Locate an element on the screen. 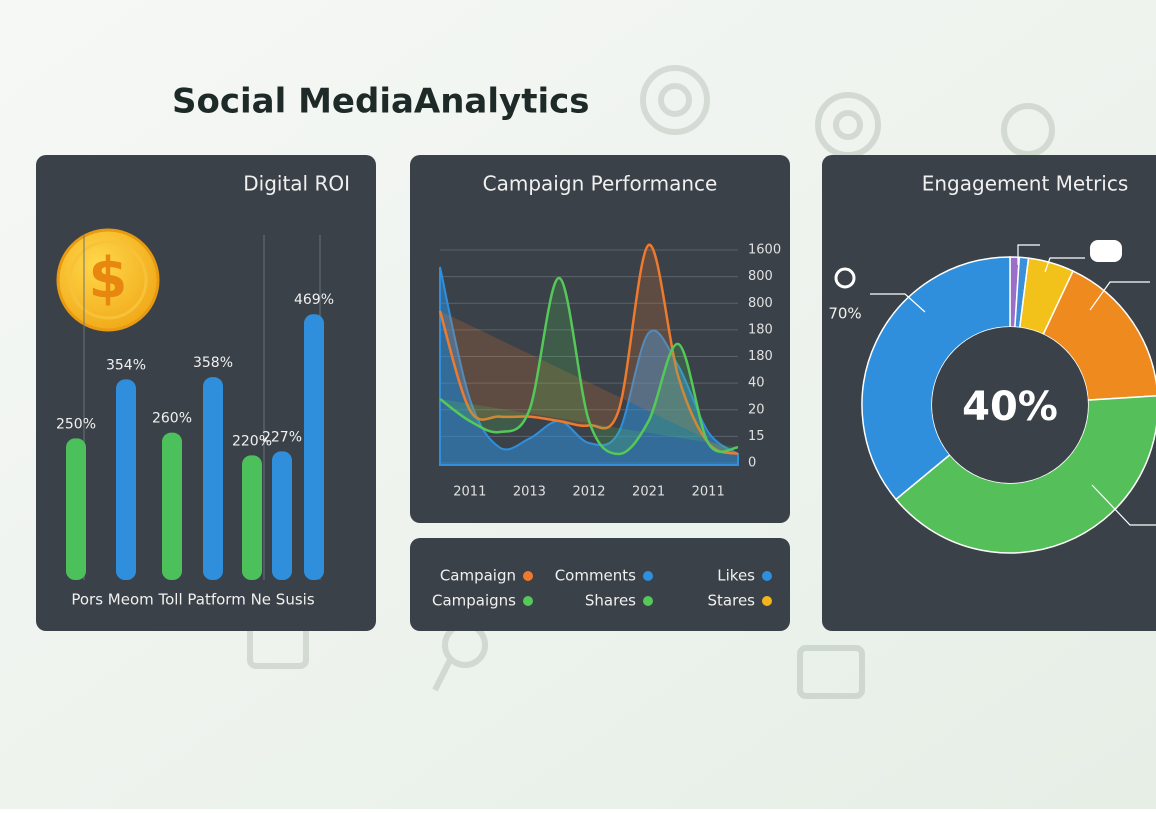 This screenshot has height=813, width=1156. donut-hole is located at coordinates (1010, 405).